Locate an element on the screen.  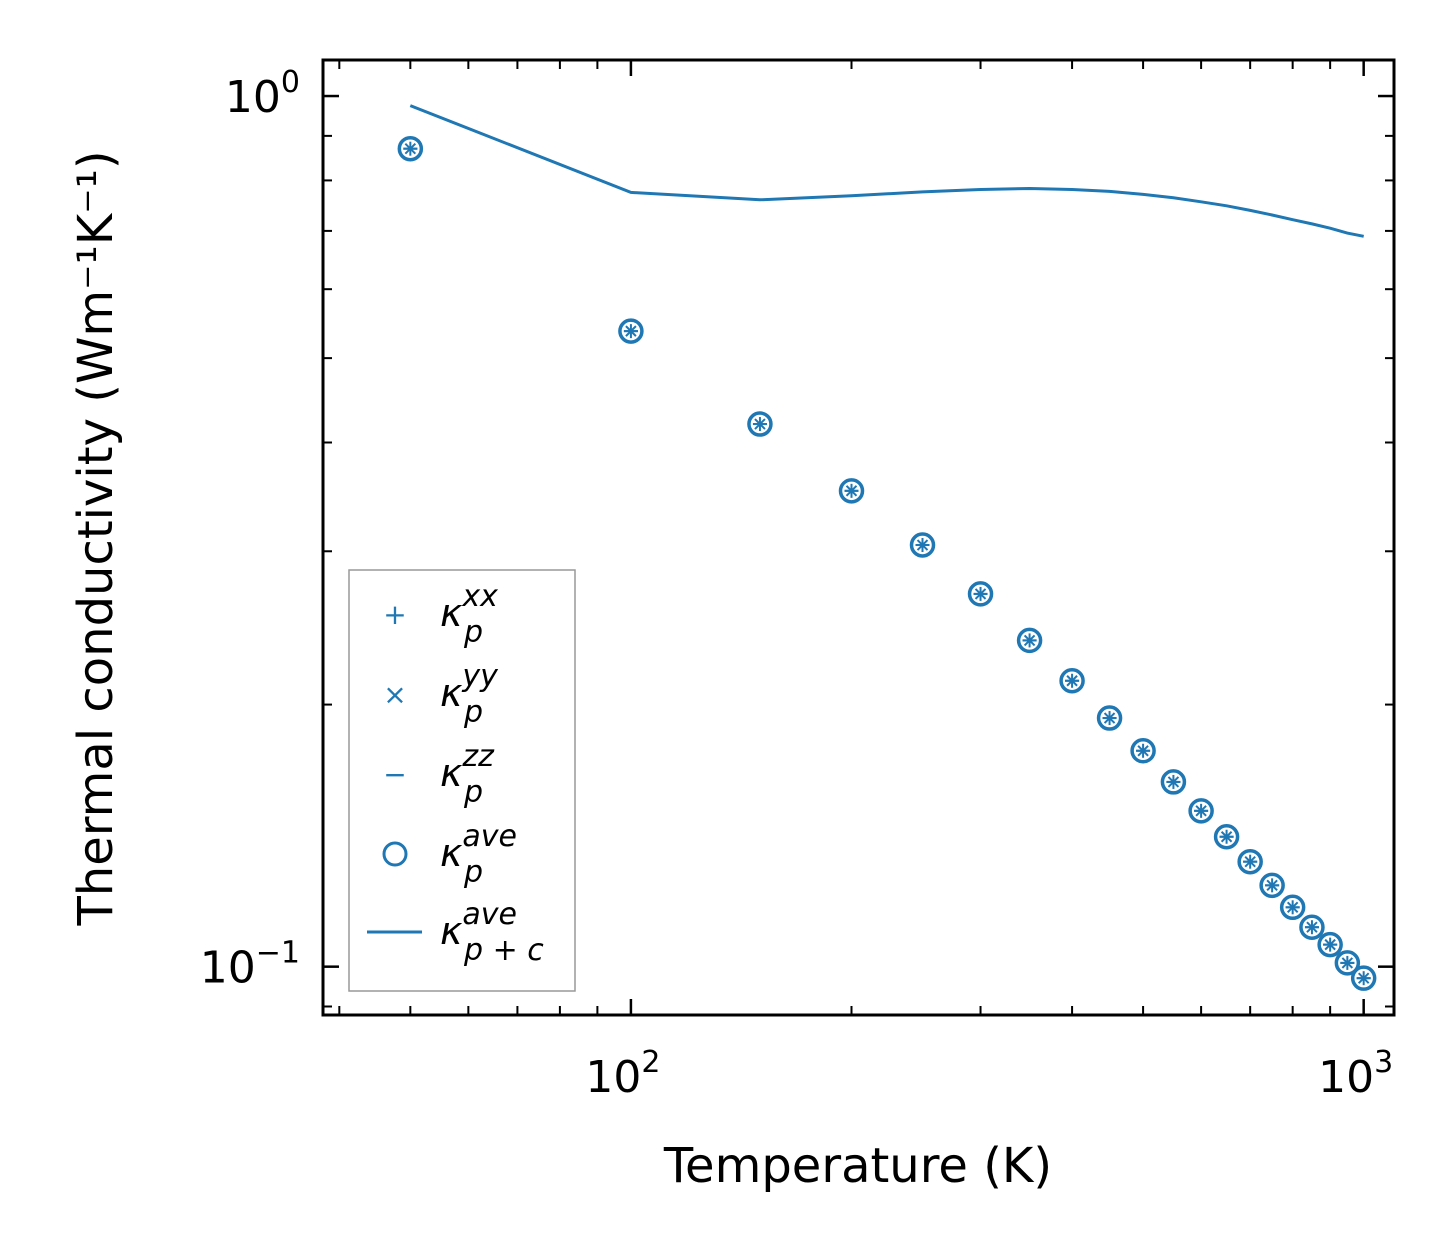
legend-entry: × κyy p is located at coordinates (441, 694).